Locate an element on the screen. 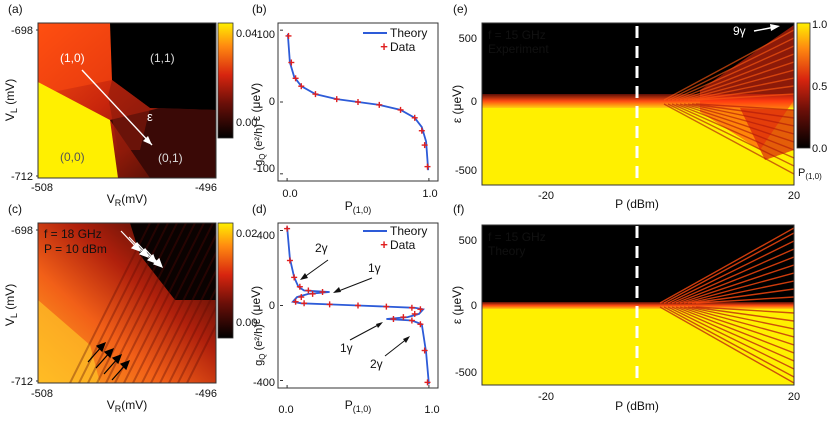  d-annot-1gamma-top: 1γ is located at coordinates (374, 268).